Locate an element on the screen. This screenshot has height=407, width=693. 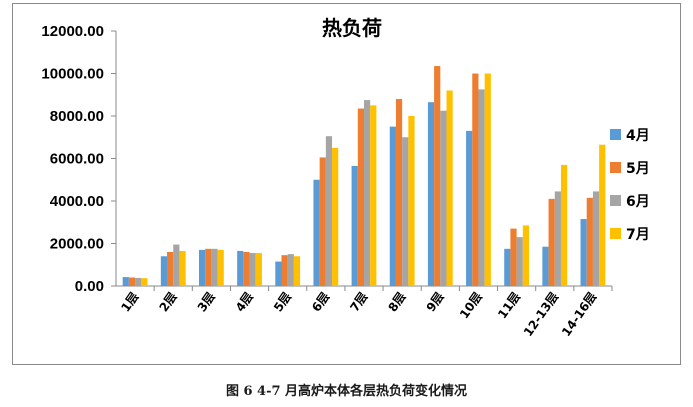
bar-4月-10层 is located at coordinates (469, 208).